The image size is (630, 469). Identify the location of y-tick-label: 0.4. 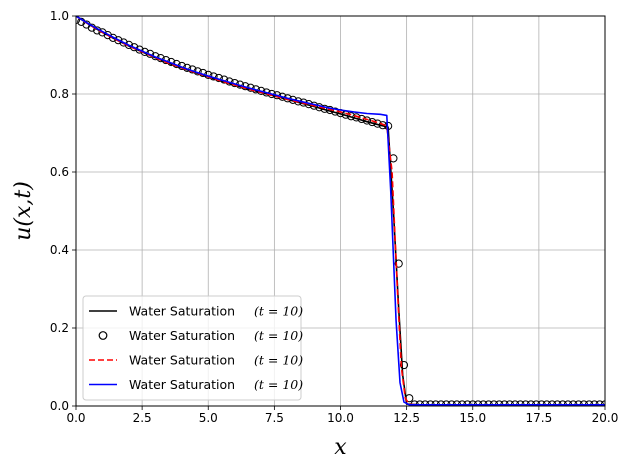
(59, 250).